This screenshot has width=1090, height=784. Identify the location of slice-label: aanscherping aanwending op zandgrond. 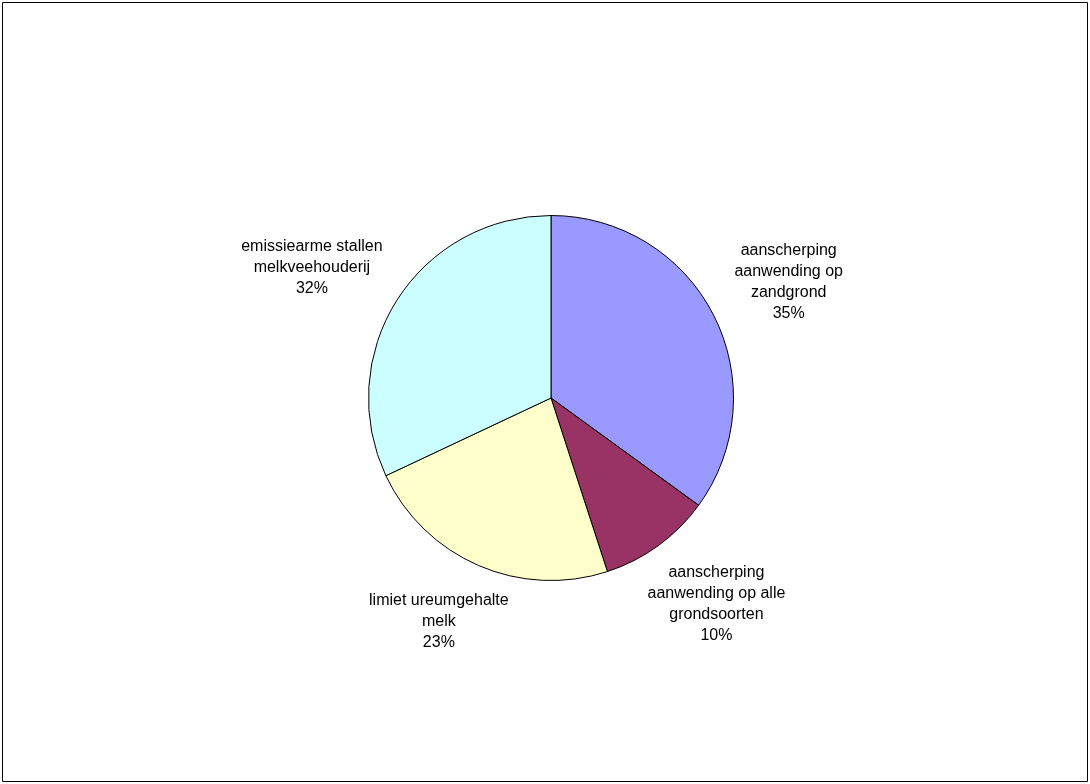
(789, 271).